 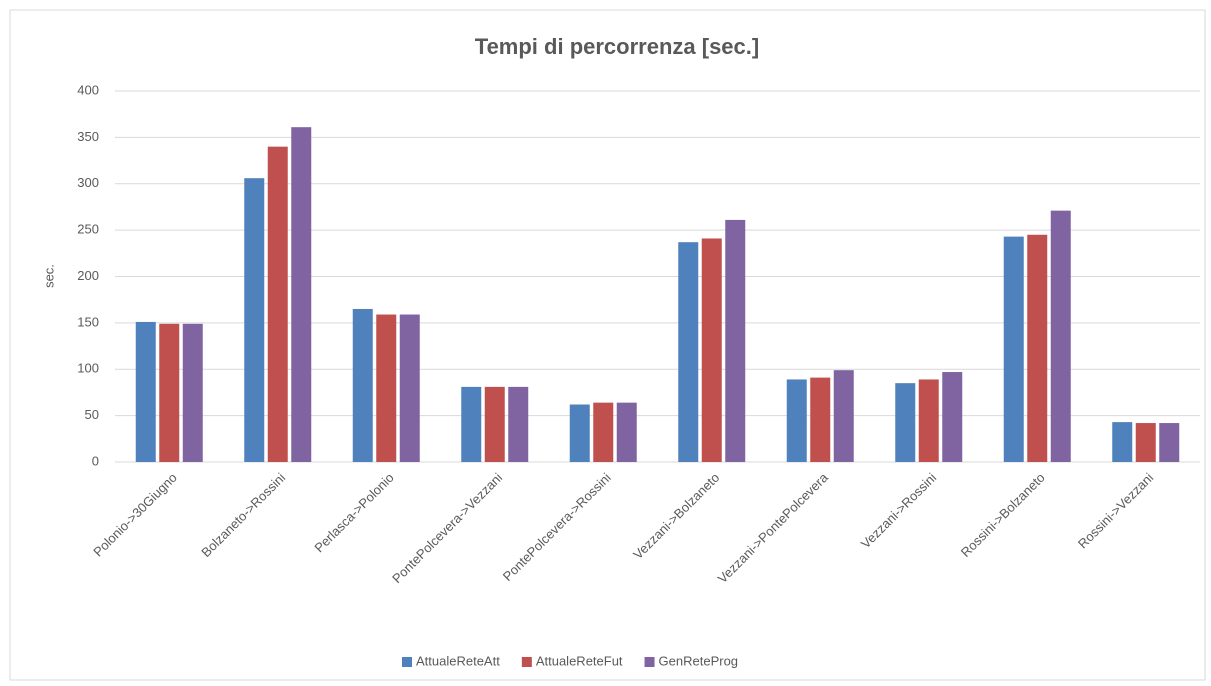 I want to click on y-tick-label: 350, so click(x=88, y=136).